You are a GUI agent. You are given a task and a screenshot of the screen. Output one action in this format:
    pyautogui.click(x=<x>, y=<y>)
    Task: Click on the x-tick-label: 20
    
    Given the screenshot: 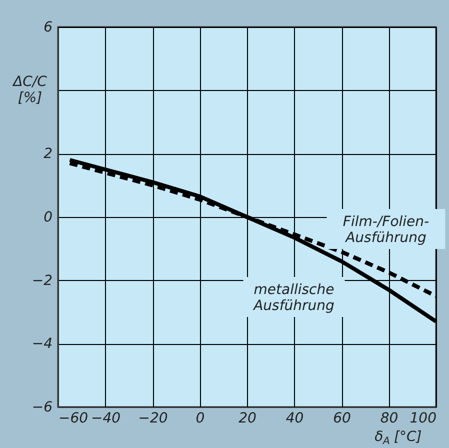 What is the action you would take?
    pyautogui.click(x=247, y=418)
    